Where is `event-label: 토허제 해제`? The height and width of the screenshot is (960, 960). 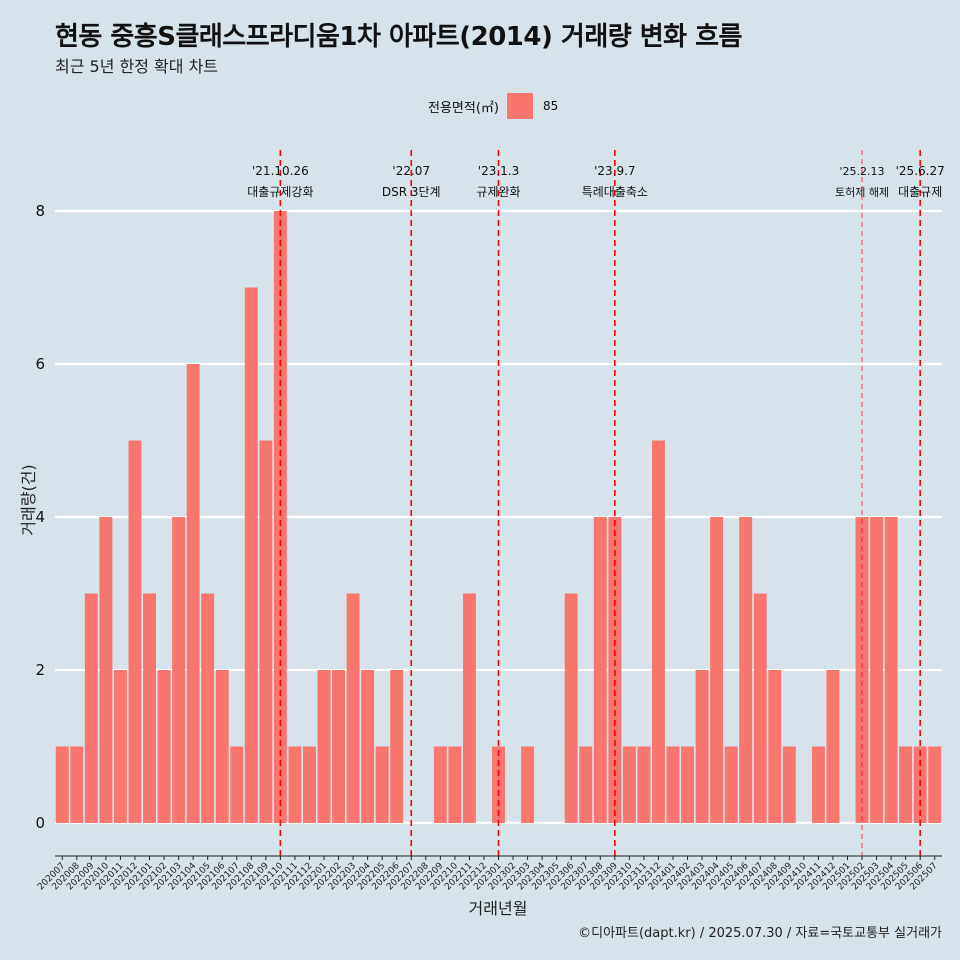
event-label: 토허제 해제 is located at coordinates (862, 192).